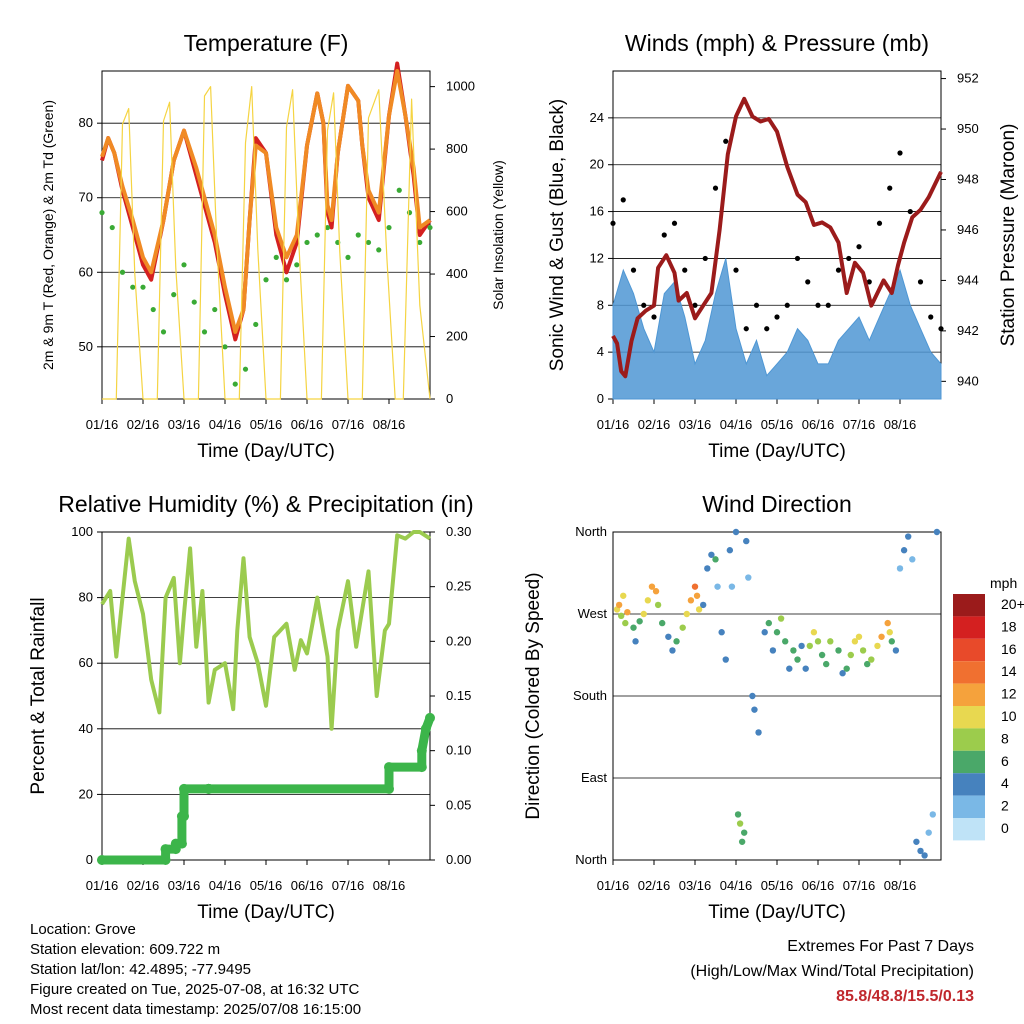  Describe the element at coordinates (102, 885) in the screenshot. I see `x-tick-label: 01/16` at that location.